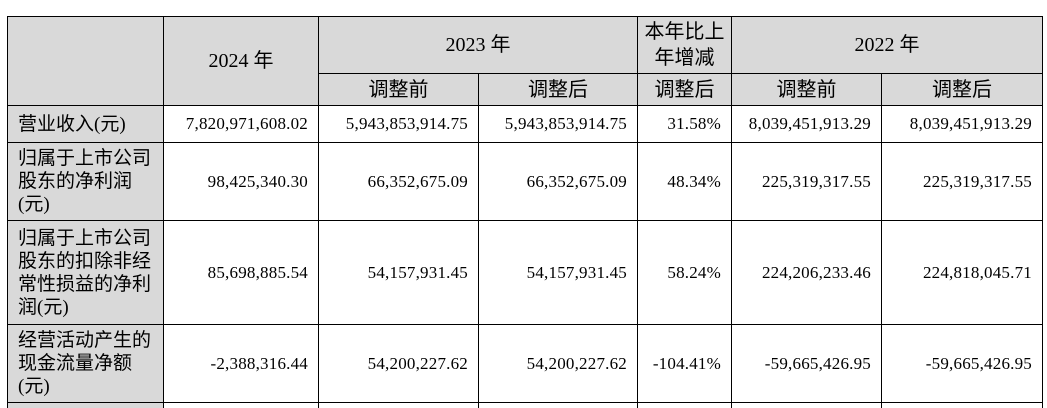 This screenshot has height=408, width=1047. What do you see at coordinates (684, 124) in the screenshot?
I see `cell-yoy-value: 31.58%` at bounding box center [684, 124].